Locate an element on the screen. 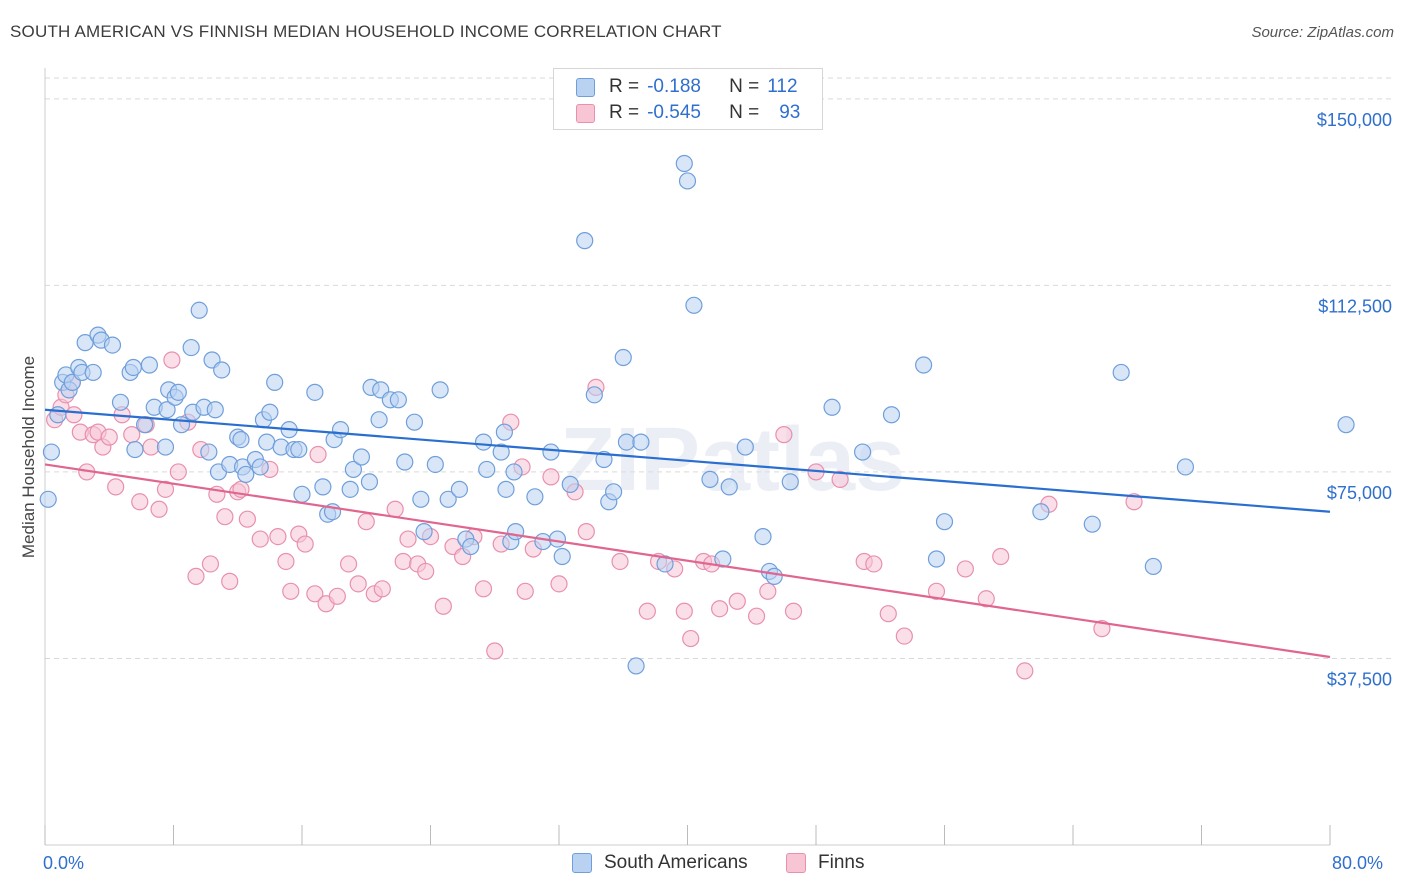 The width and height of the screenshot is (1406, 892). source-label: Source: ZipAtlas.com is located at coordinates (1322, 32).